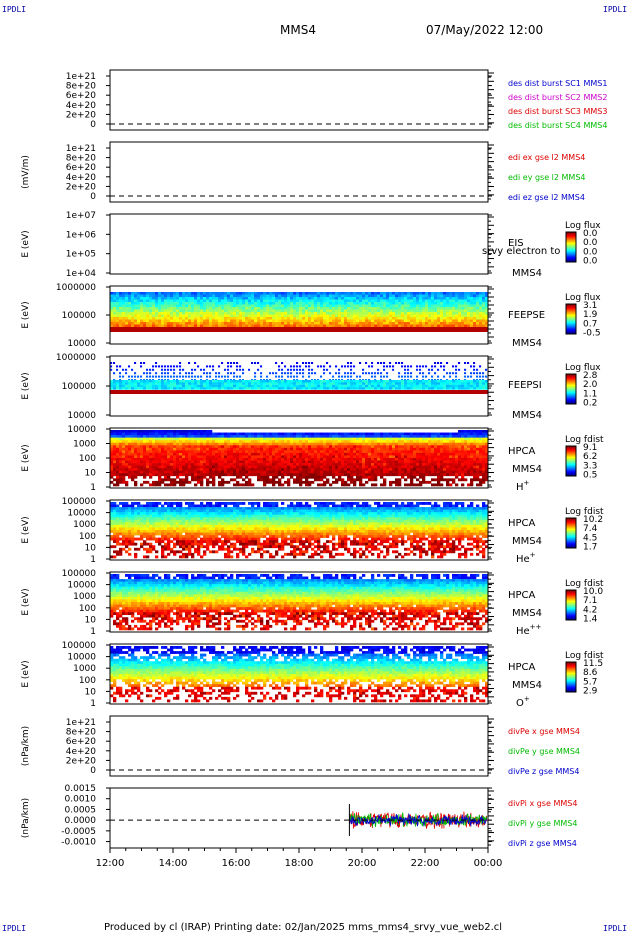  I want to click on legend-entry: des dist burst SC2 MMS2, so click(557, 97).